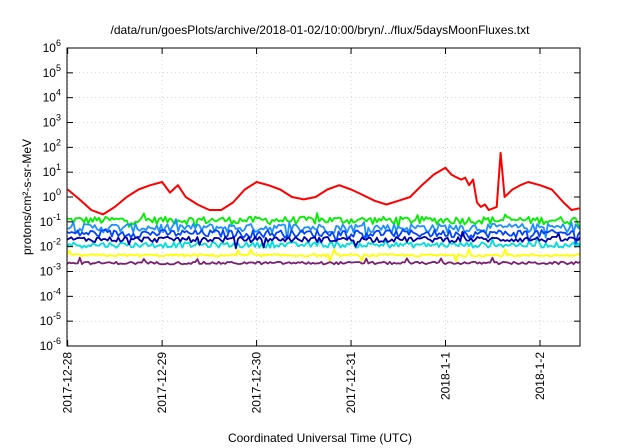 Image resolution: width=640 pixels, height=448 pixels. Describe the element at coordinates (162, 383) in the screenshot. I see `x-tick-label: 2017-12-29` at that location.